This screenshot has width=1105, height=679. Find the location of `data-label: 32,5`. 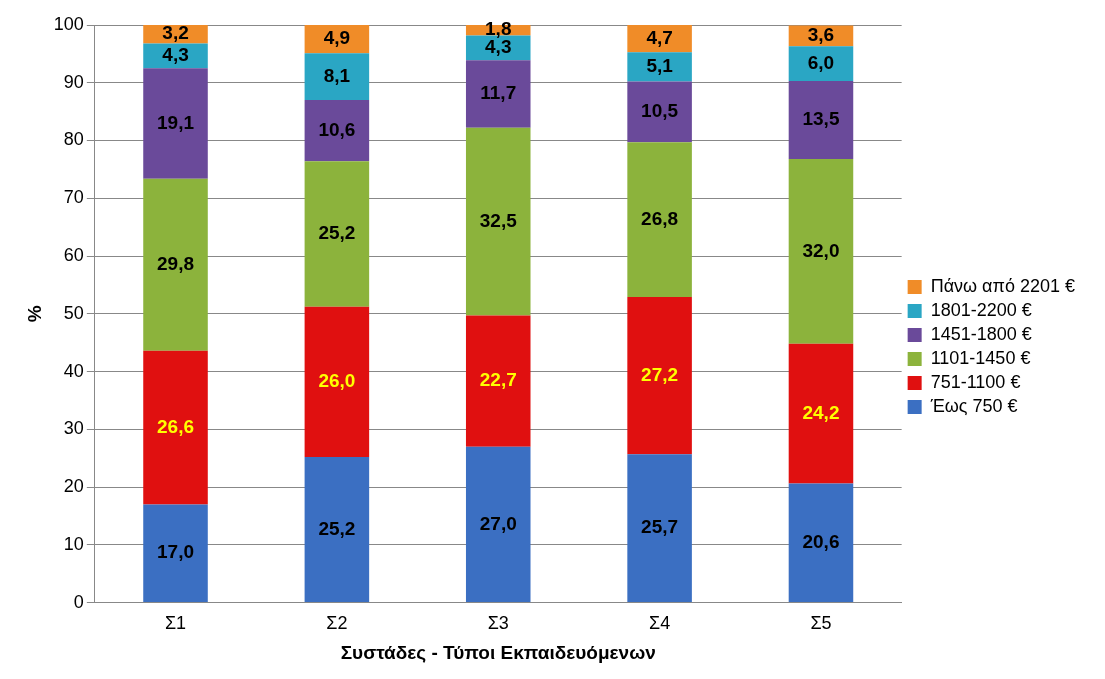

data-label: 32,5 is located at coordinates (498, 220).